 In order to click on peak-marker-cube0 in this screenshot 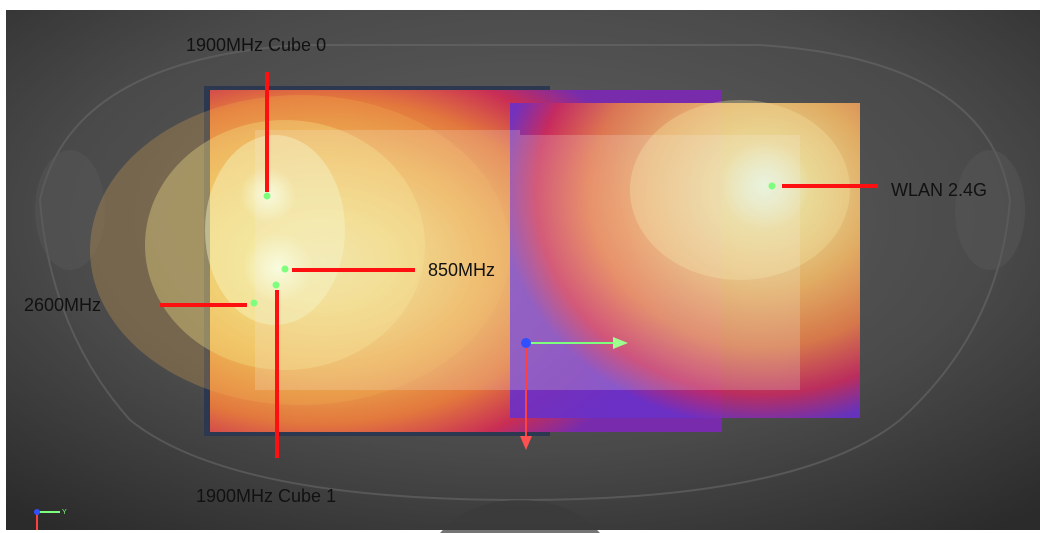, I will do `click(267, 196)`.